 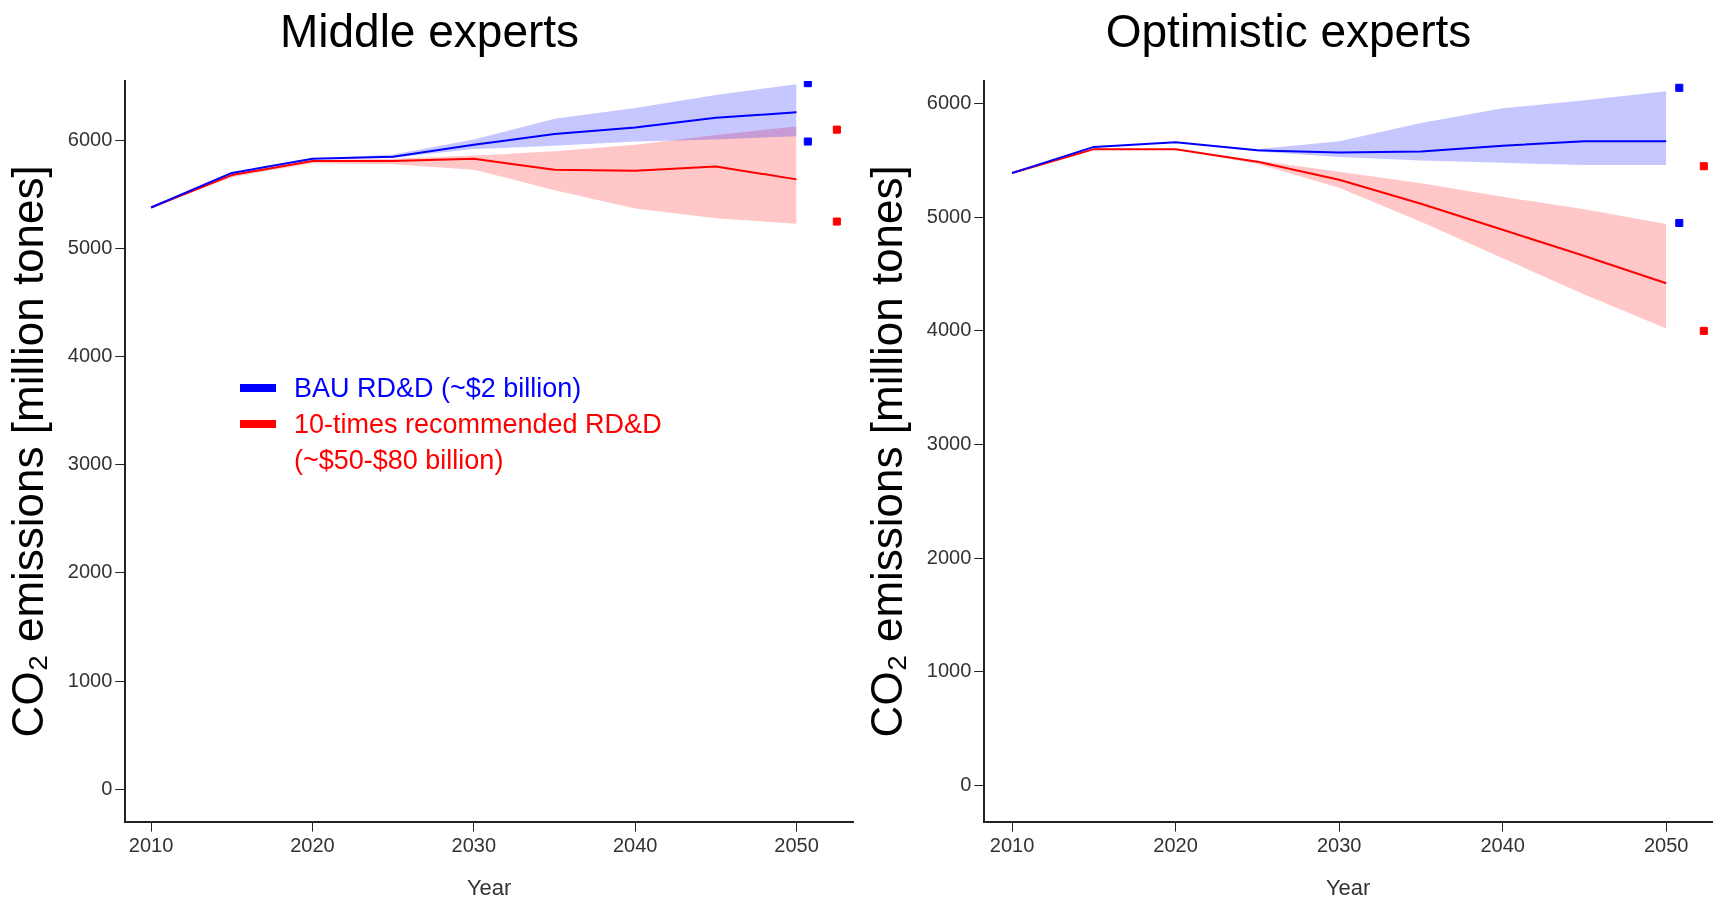 What do you see at coordinates (478, 442) in the screenshot?
I see `legend-label: 10-times recommended RD&D (~$50-$80 billion)` at bounding box center [478, 442].